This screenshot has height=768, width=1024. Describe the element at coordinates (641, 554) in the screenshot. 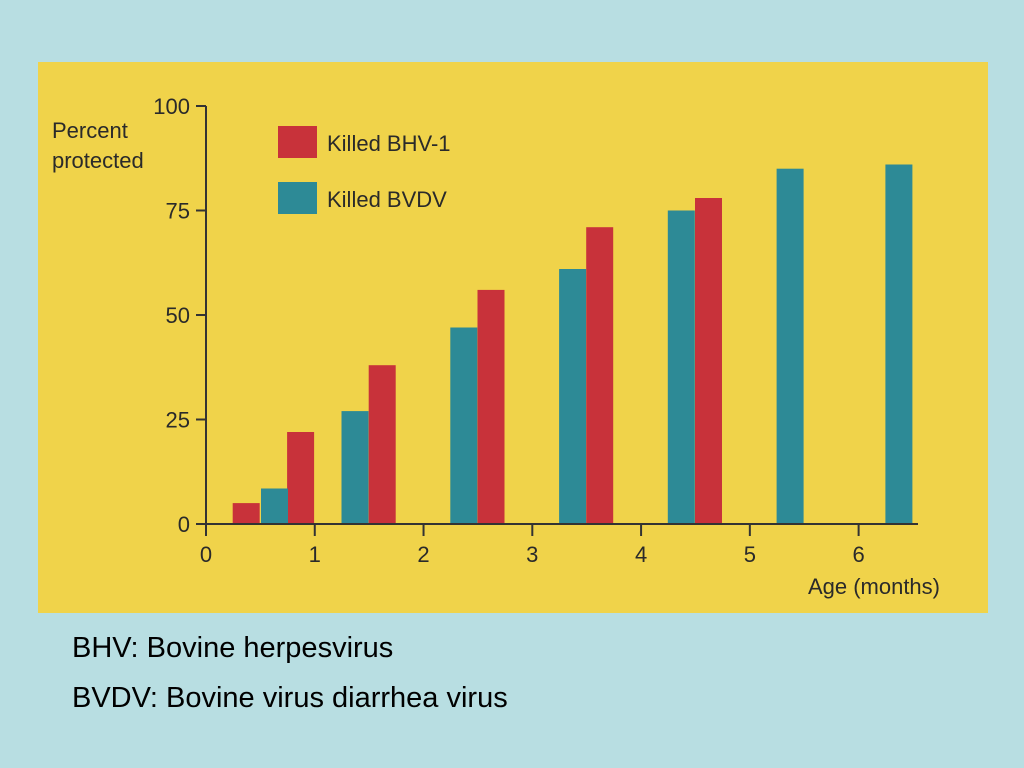

I see `x-tick-label-4: 4` at that location.